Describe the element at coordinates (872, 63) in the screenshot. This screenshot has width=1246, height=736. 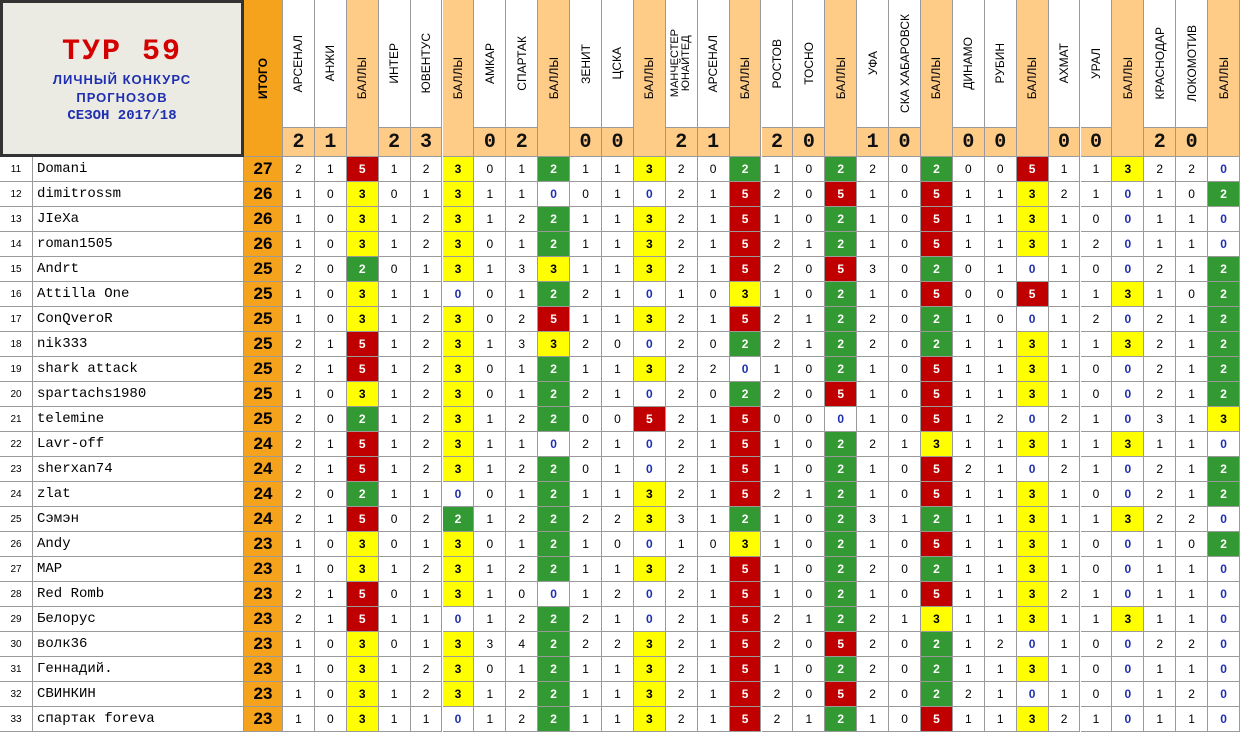
I see `team-home-header-label: УФА` at that location.